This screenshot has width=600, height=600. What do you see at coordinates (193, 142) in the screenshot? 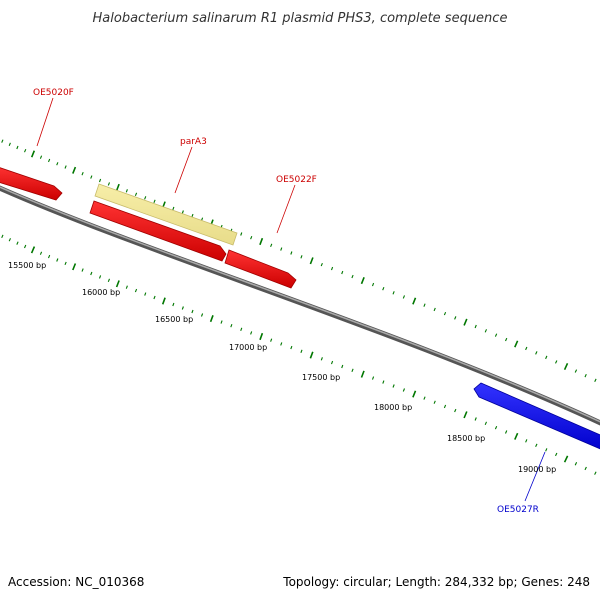
I see `gene-label-para3: parA3` at bounding box center [193, 142].